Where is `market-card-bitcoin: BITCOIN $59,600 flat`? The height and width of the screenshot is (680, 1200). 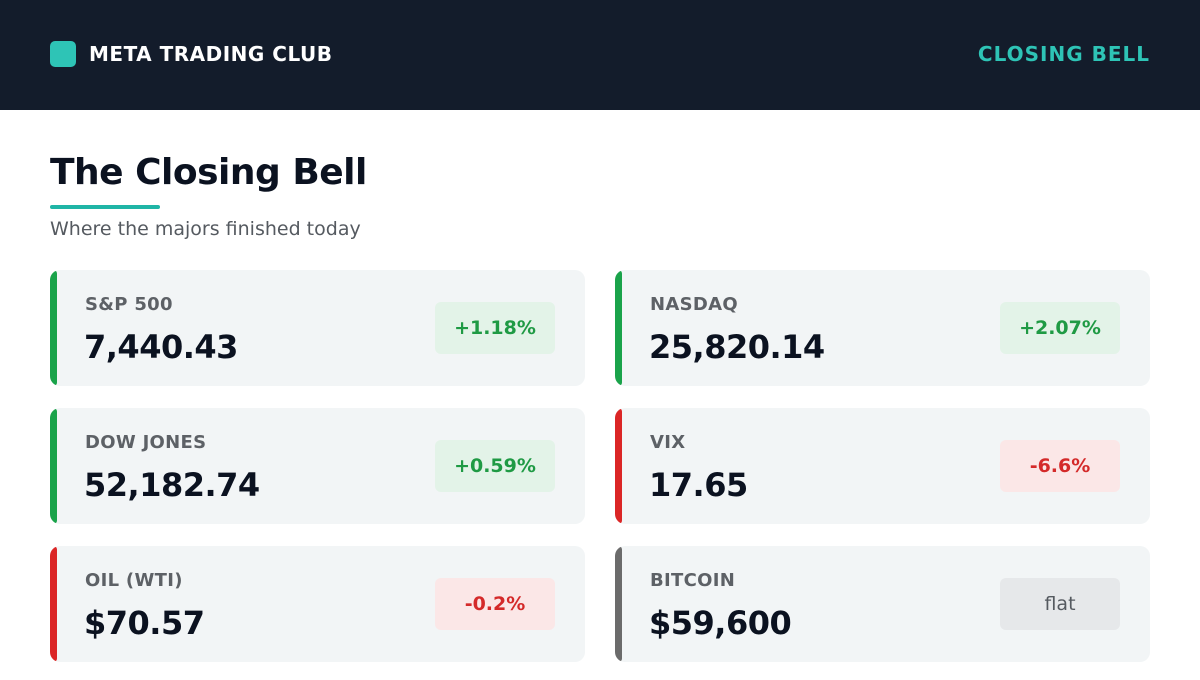 market-card-bitcoin: BITCOIN $59,600 flat is located at coordinates (882, 604).